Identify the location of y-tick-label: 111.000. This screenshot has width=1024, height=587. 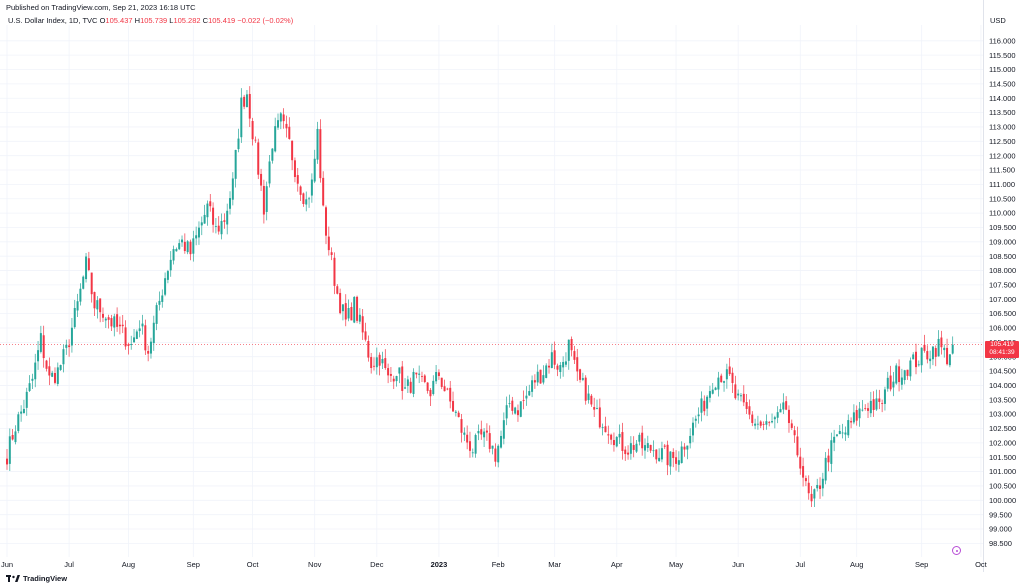
(1002, 184).